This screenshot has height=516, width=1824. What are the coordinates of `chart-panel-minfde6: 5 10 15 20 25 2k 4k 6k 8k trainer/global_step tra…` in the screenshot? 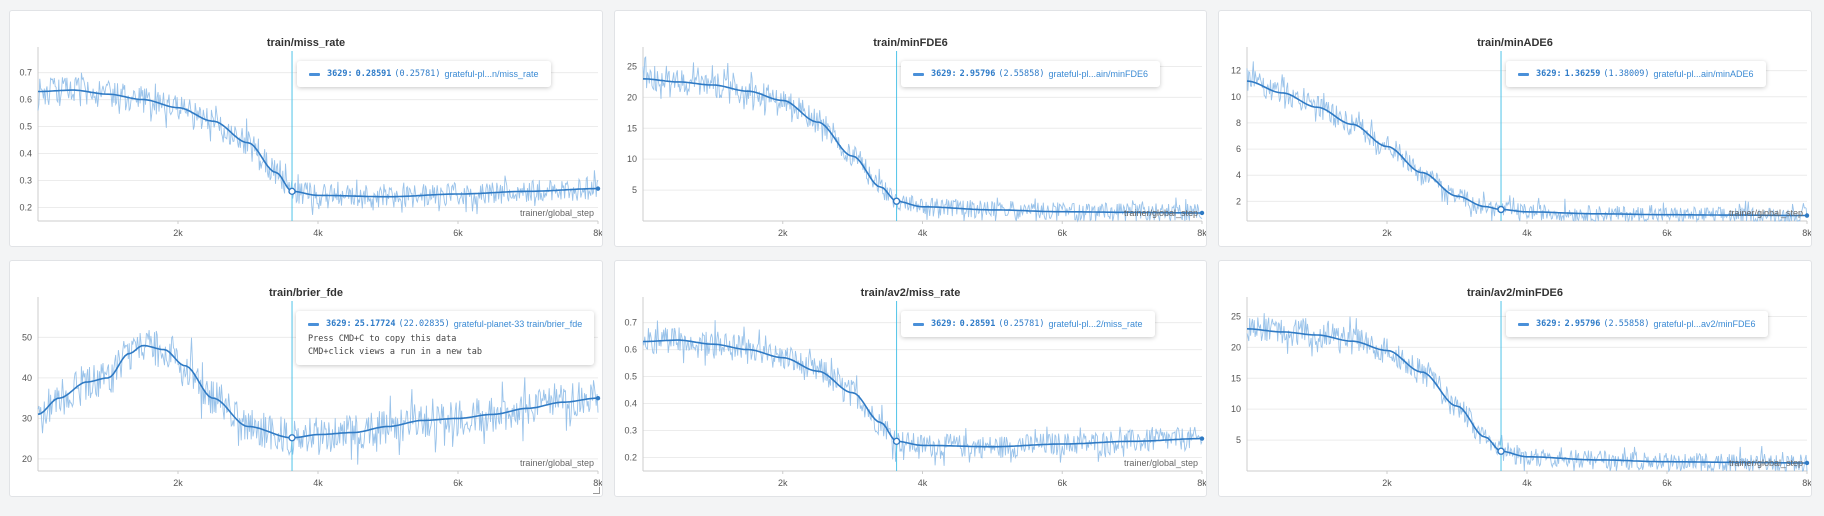 It's located at (910, 128).